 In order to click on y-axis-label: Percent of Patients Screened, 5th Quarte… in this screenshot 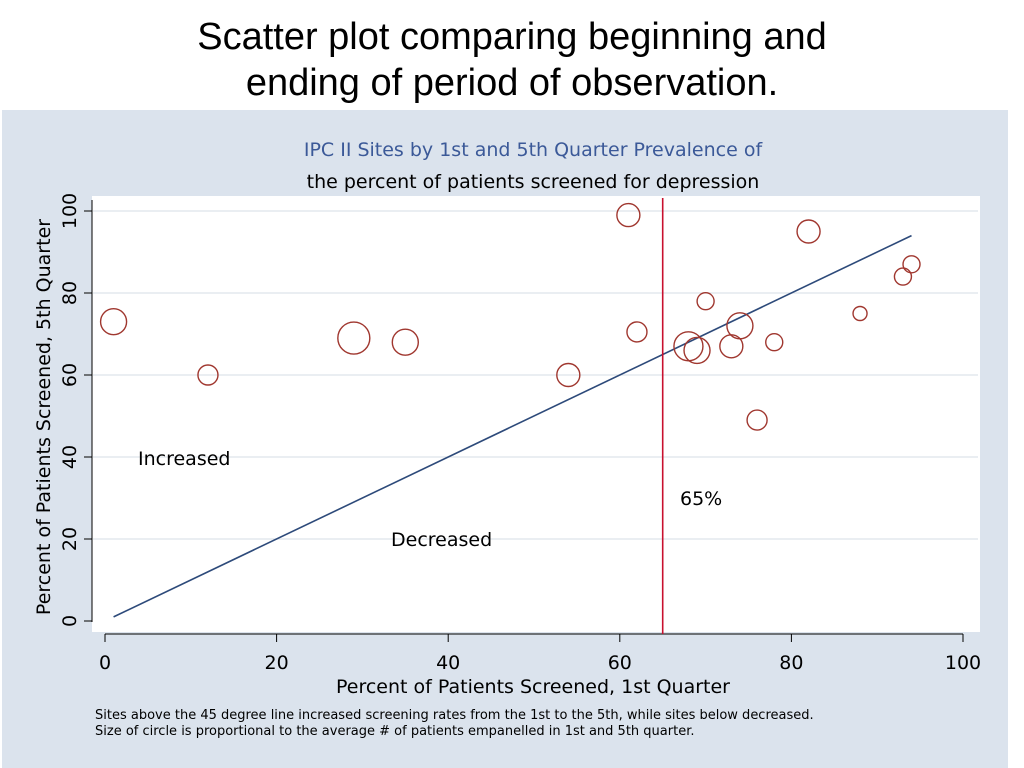, I will do `click(44, 417)`.